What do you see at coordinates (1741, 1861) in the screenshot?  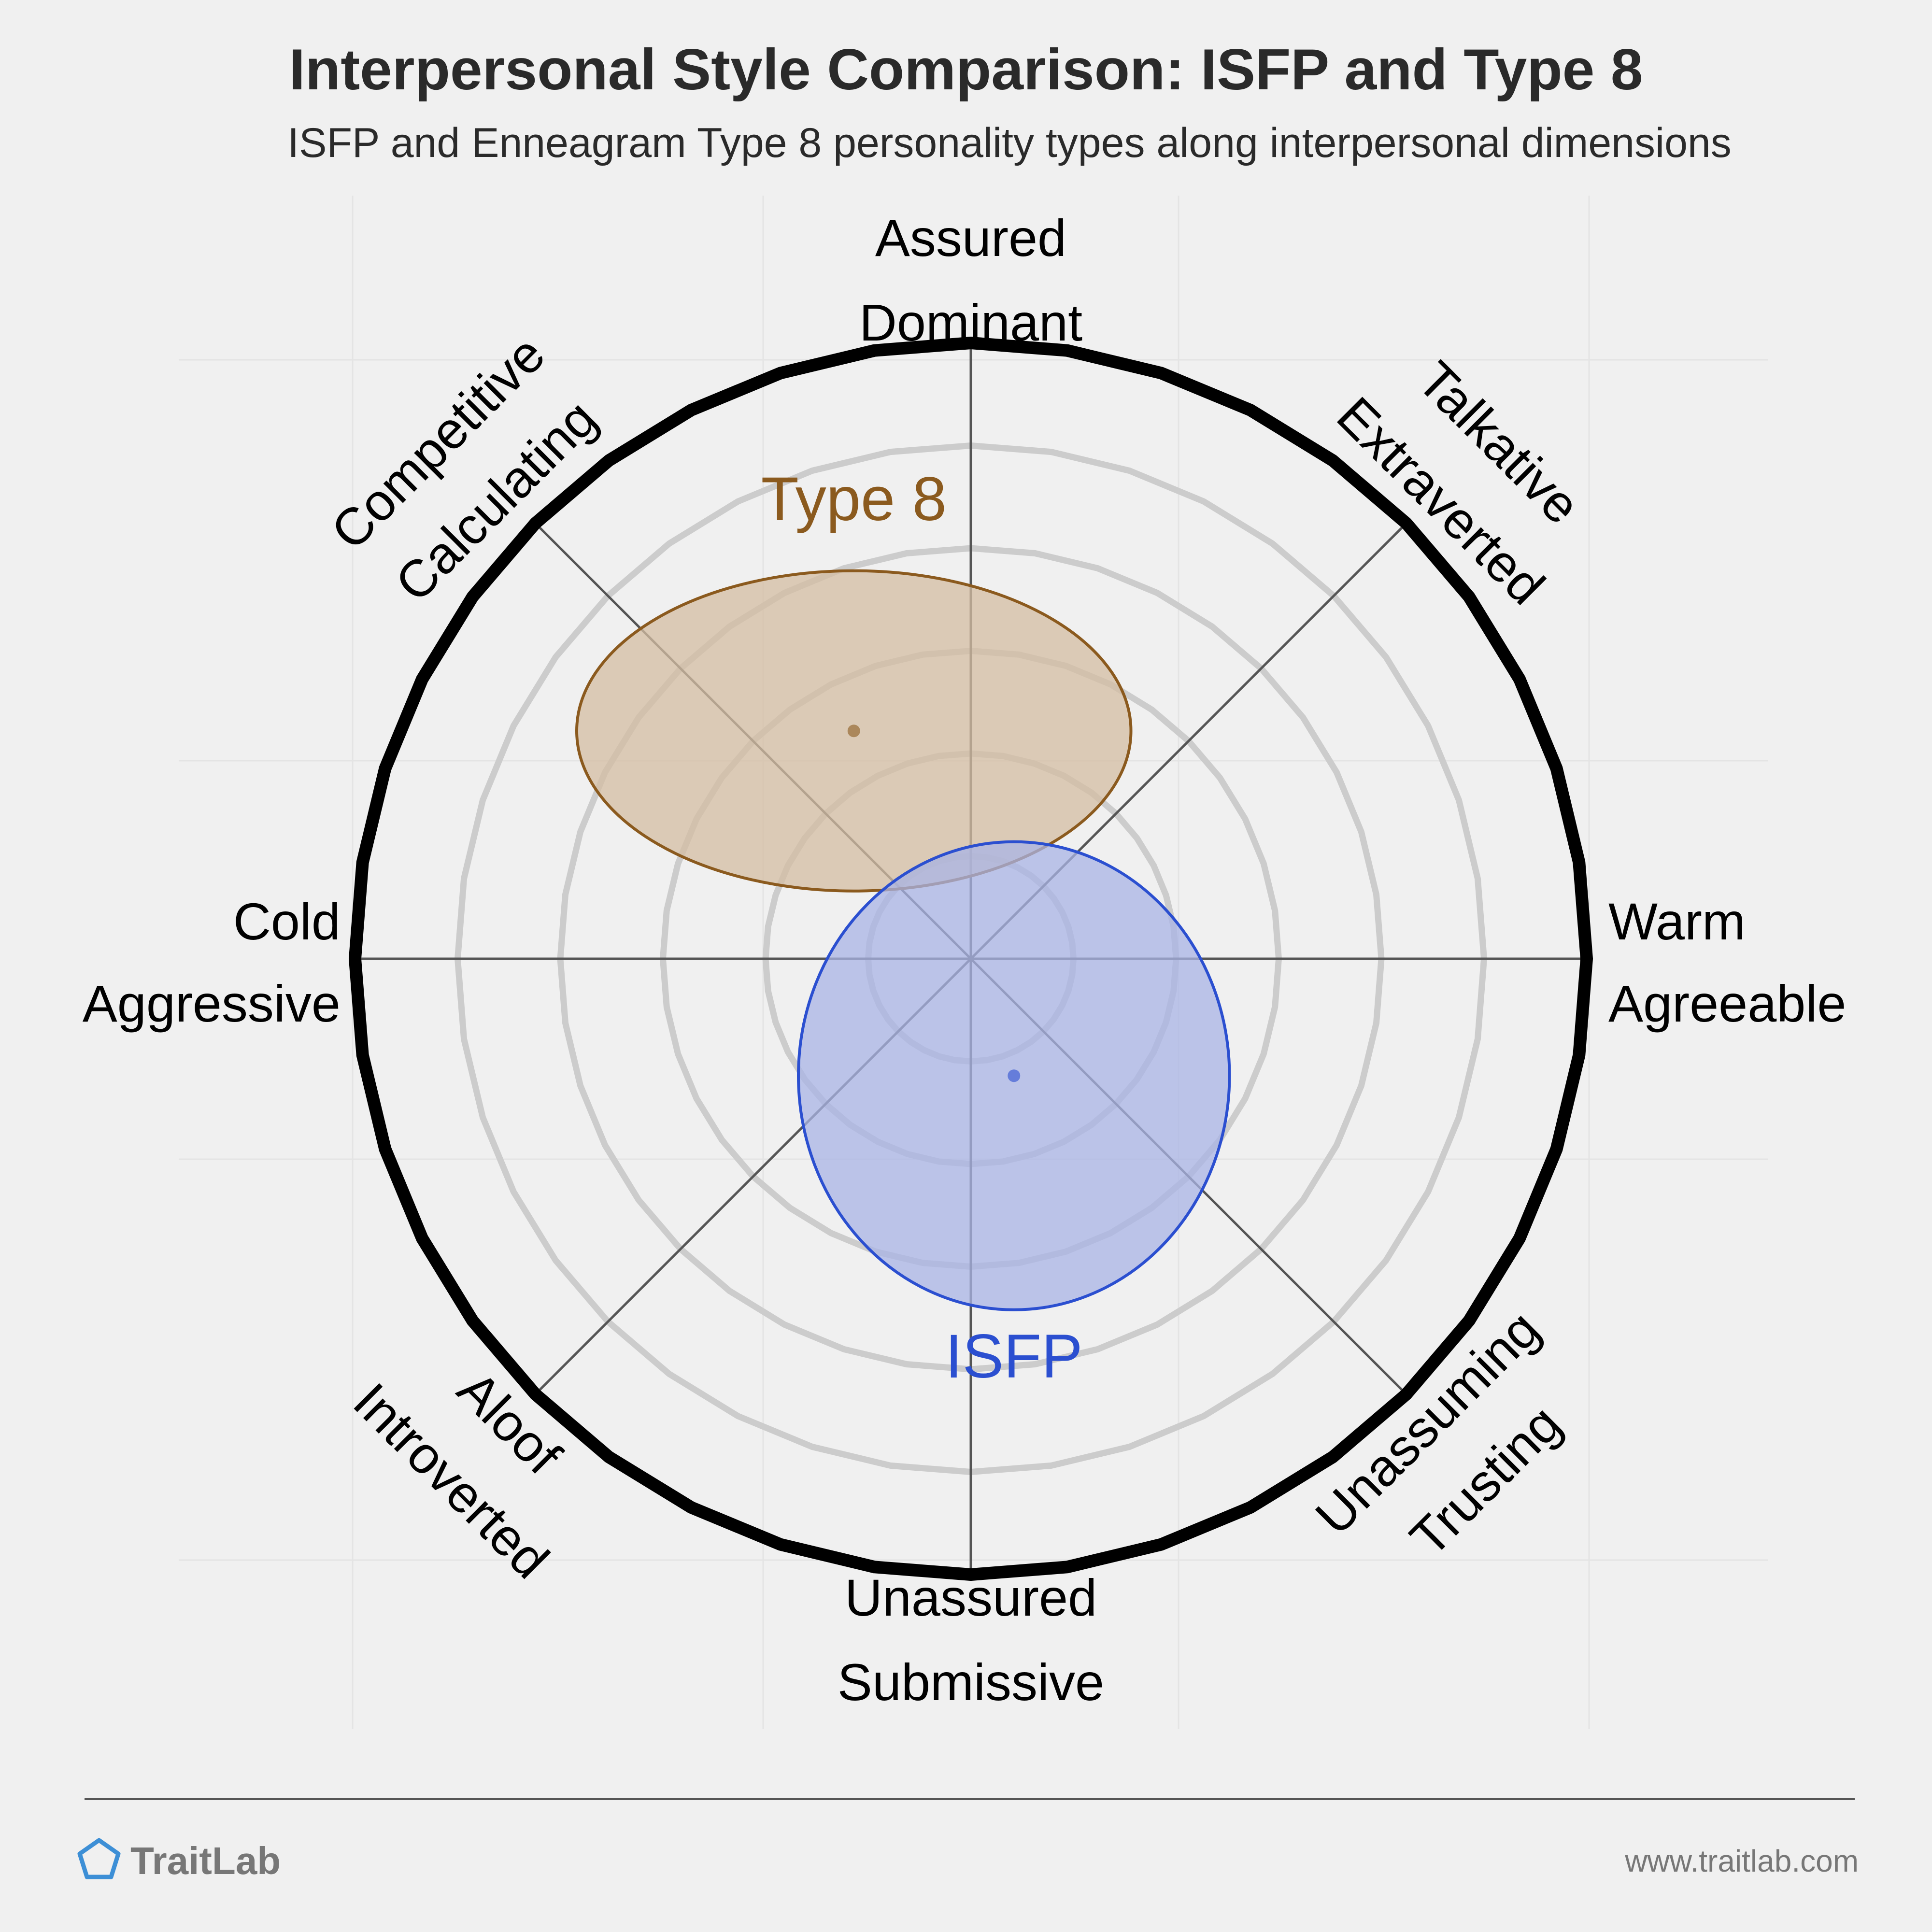 I see `footer-url: www.traitlab.com` at bounding box center [1741, 1861].